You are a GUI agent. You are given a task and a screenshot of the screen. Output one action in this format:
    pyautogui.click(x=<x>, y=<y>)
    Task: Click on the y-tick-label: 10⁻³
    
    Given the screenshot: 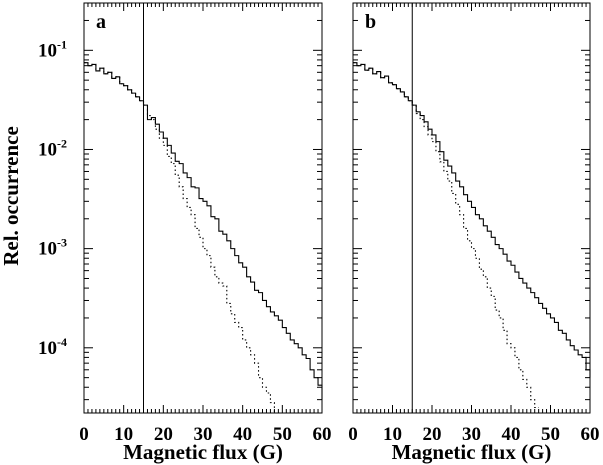 What is the action you would take?
    pyautogui.click(x=52, y=248)
    